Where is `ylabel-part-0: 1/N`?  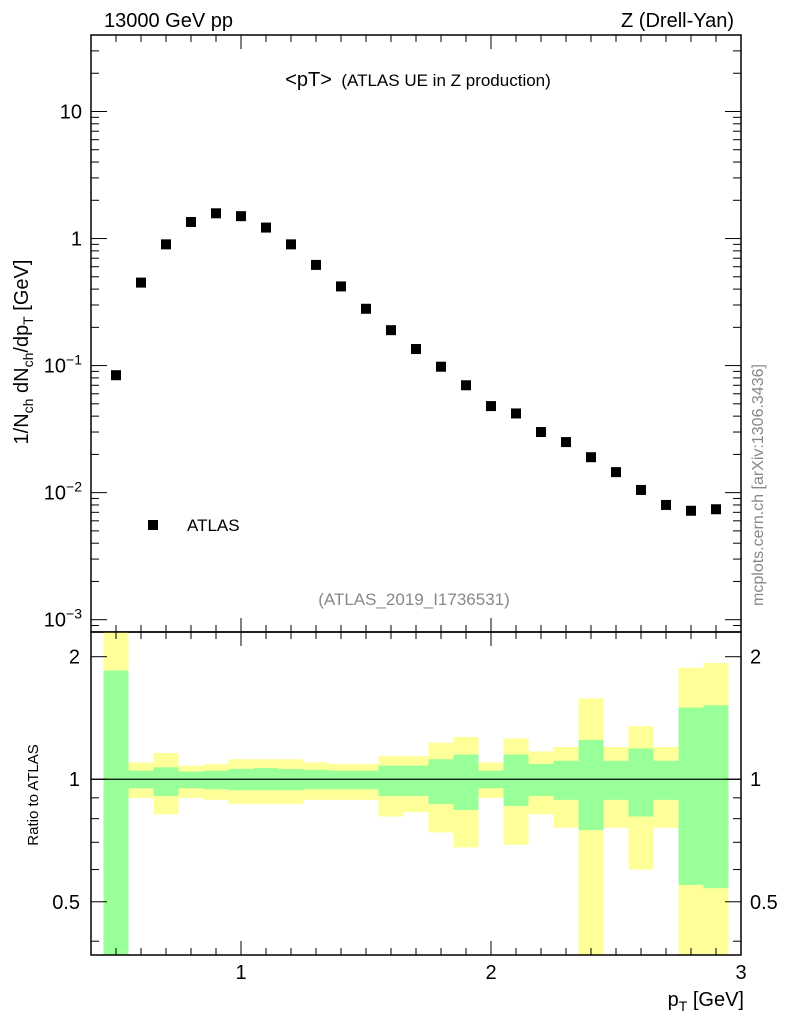 ylabel-part-0: 1/N is located at coordinates (22, 428).